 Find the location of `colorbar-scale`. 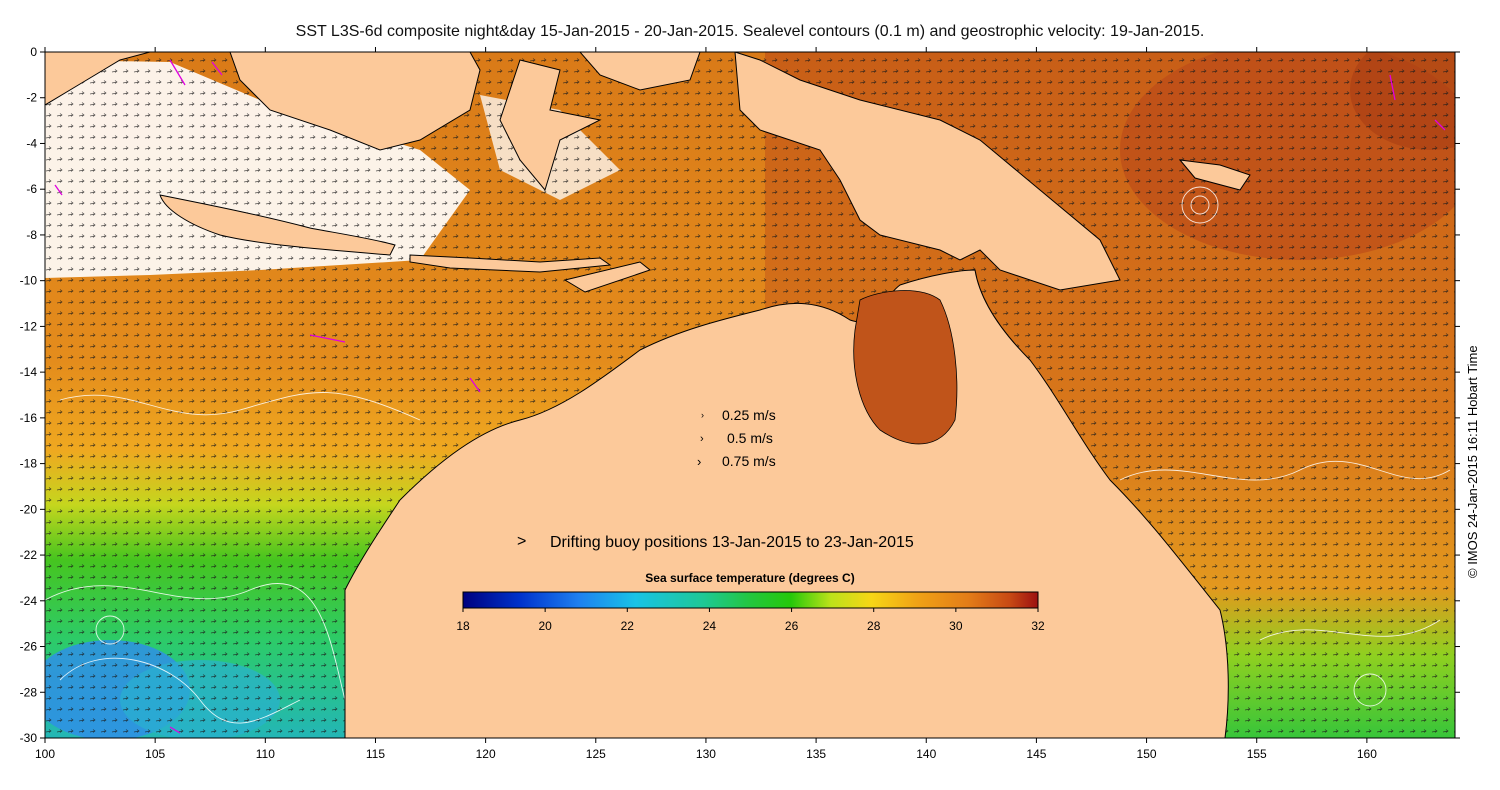

colorbar-scale is located at coordinates (750, 600).